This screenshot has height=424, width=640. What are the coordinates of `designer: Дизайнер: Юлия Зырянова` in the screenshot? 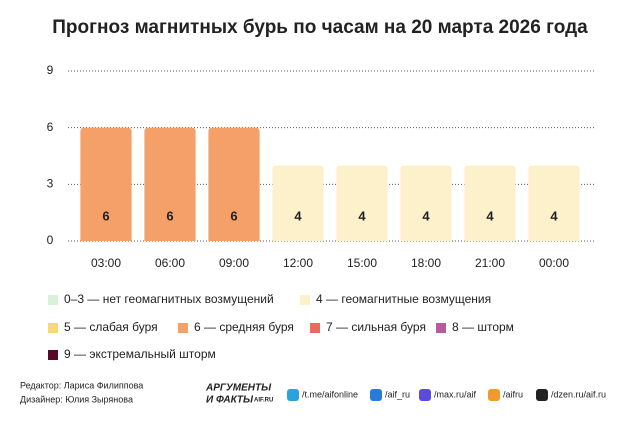 It's located at (76, 399).